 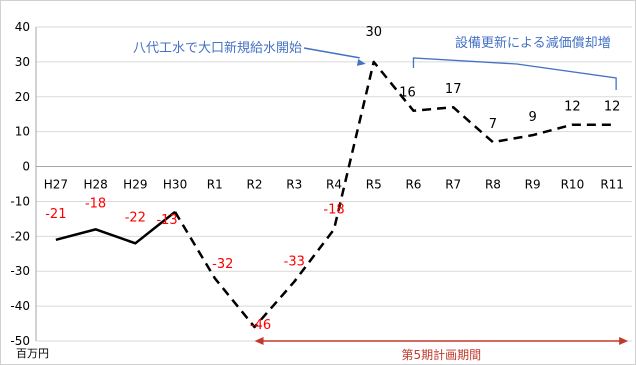 I want to click on data-label: 17, so click(x=453, y=89).